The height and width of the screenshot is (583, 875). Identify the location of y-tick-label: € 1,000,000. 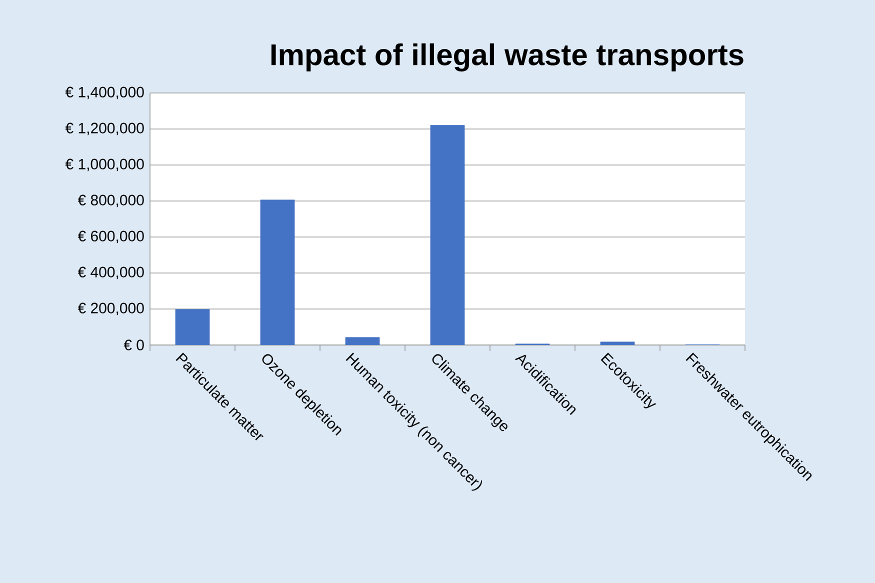
(104, 165).